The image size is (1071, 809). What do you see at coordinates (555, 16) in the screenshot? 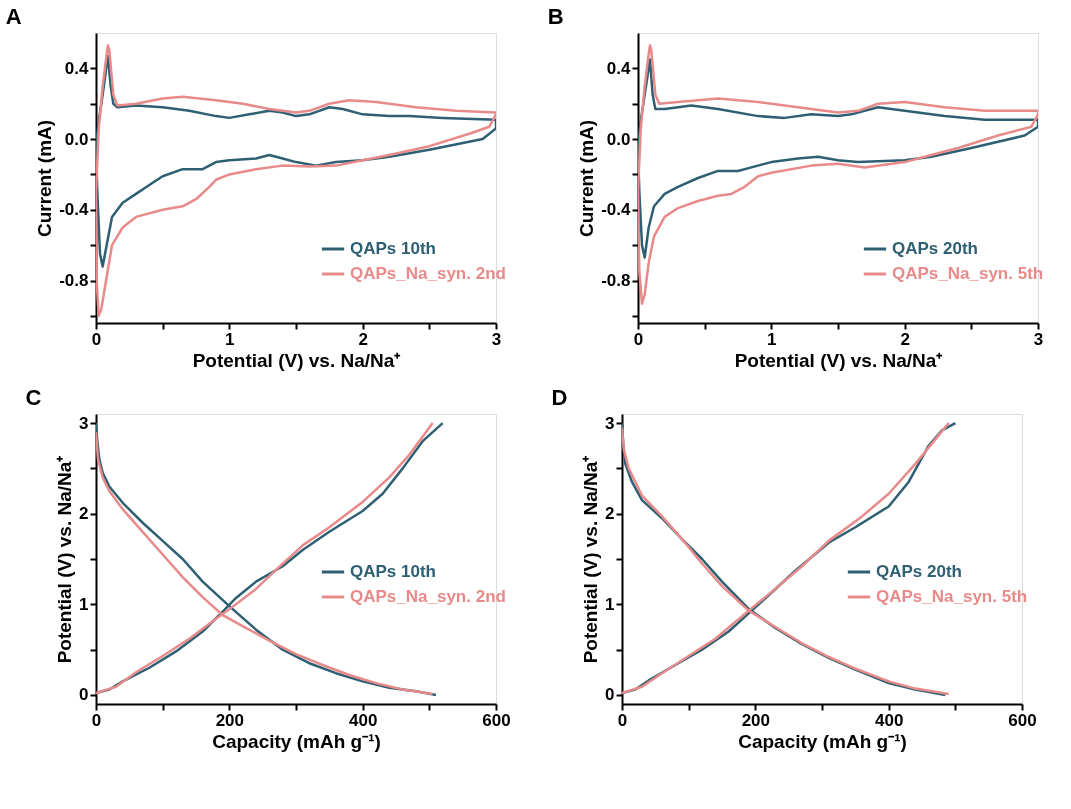
I see `chart-title: B` at bounding box center [555, 16].